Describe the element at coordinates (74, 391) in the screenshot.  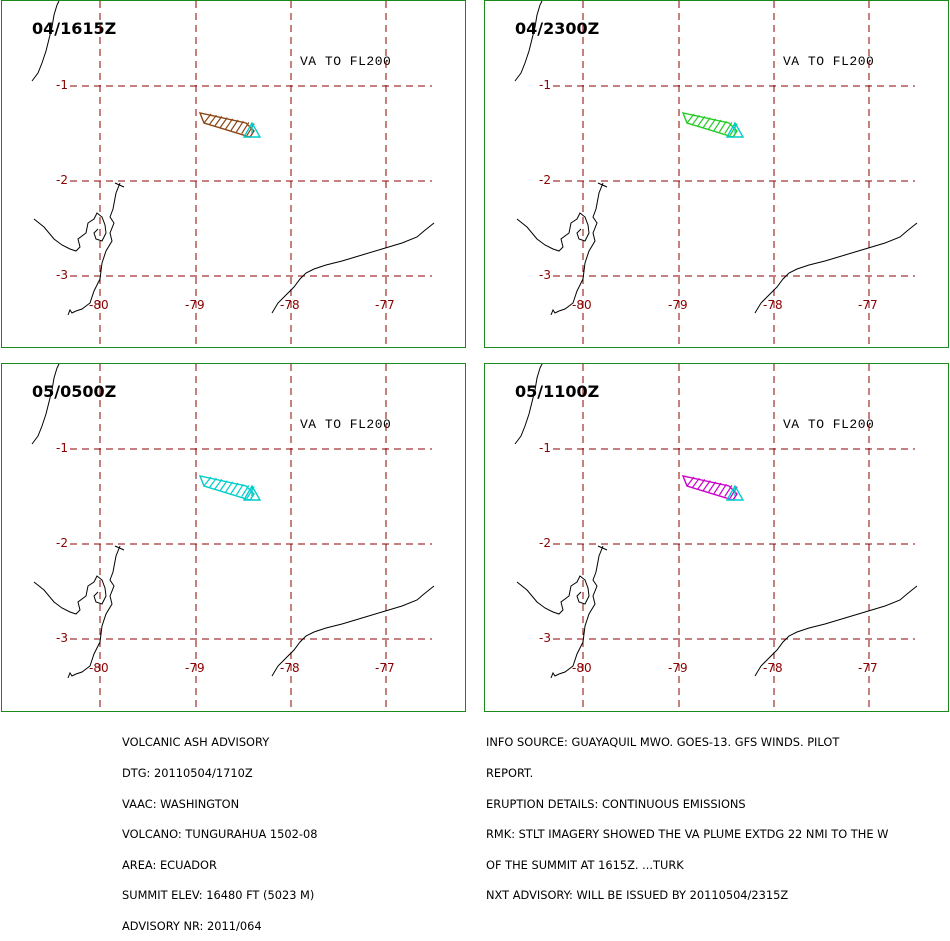
I see `panel-valid-time: 05/0500Z` at that location.